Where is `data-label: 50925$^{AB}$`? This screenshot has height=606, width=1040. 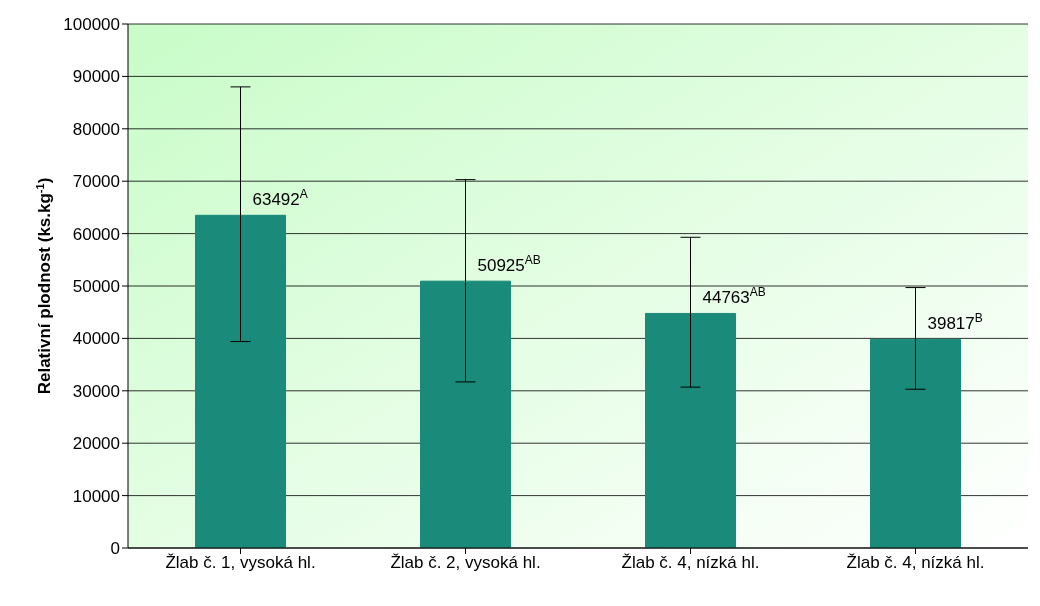
data-label: 50925$^{AB}$ is located at coordinates (509, 264).